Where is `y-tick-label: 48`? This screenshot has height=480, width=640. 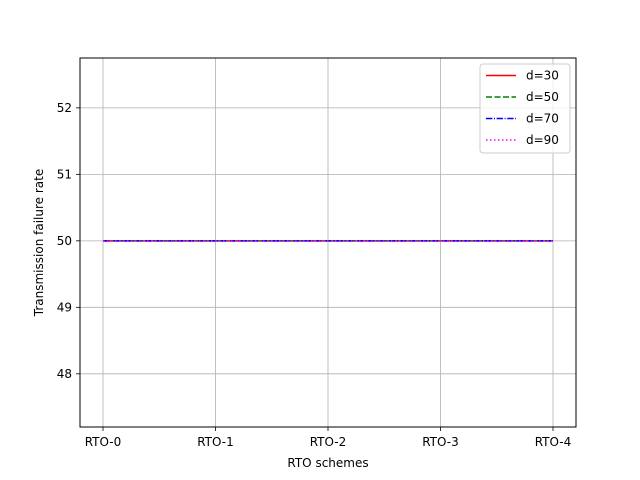
y-tick-label: 48 is located at coordinates (64, 374).